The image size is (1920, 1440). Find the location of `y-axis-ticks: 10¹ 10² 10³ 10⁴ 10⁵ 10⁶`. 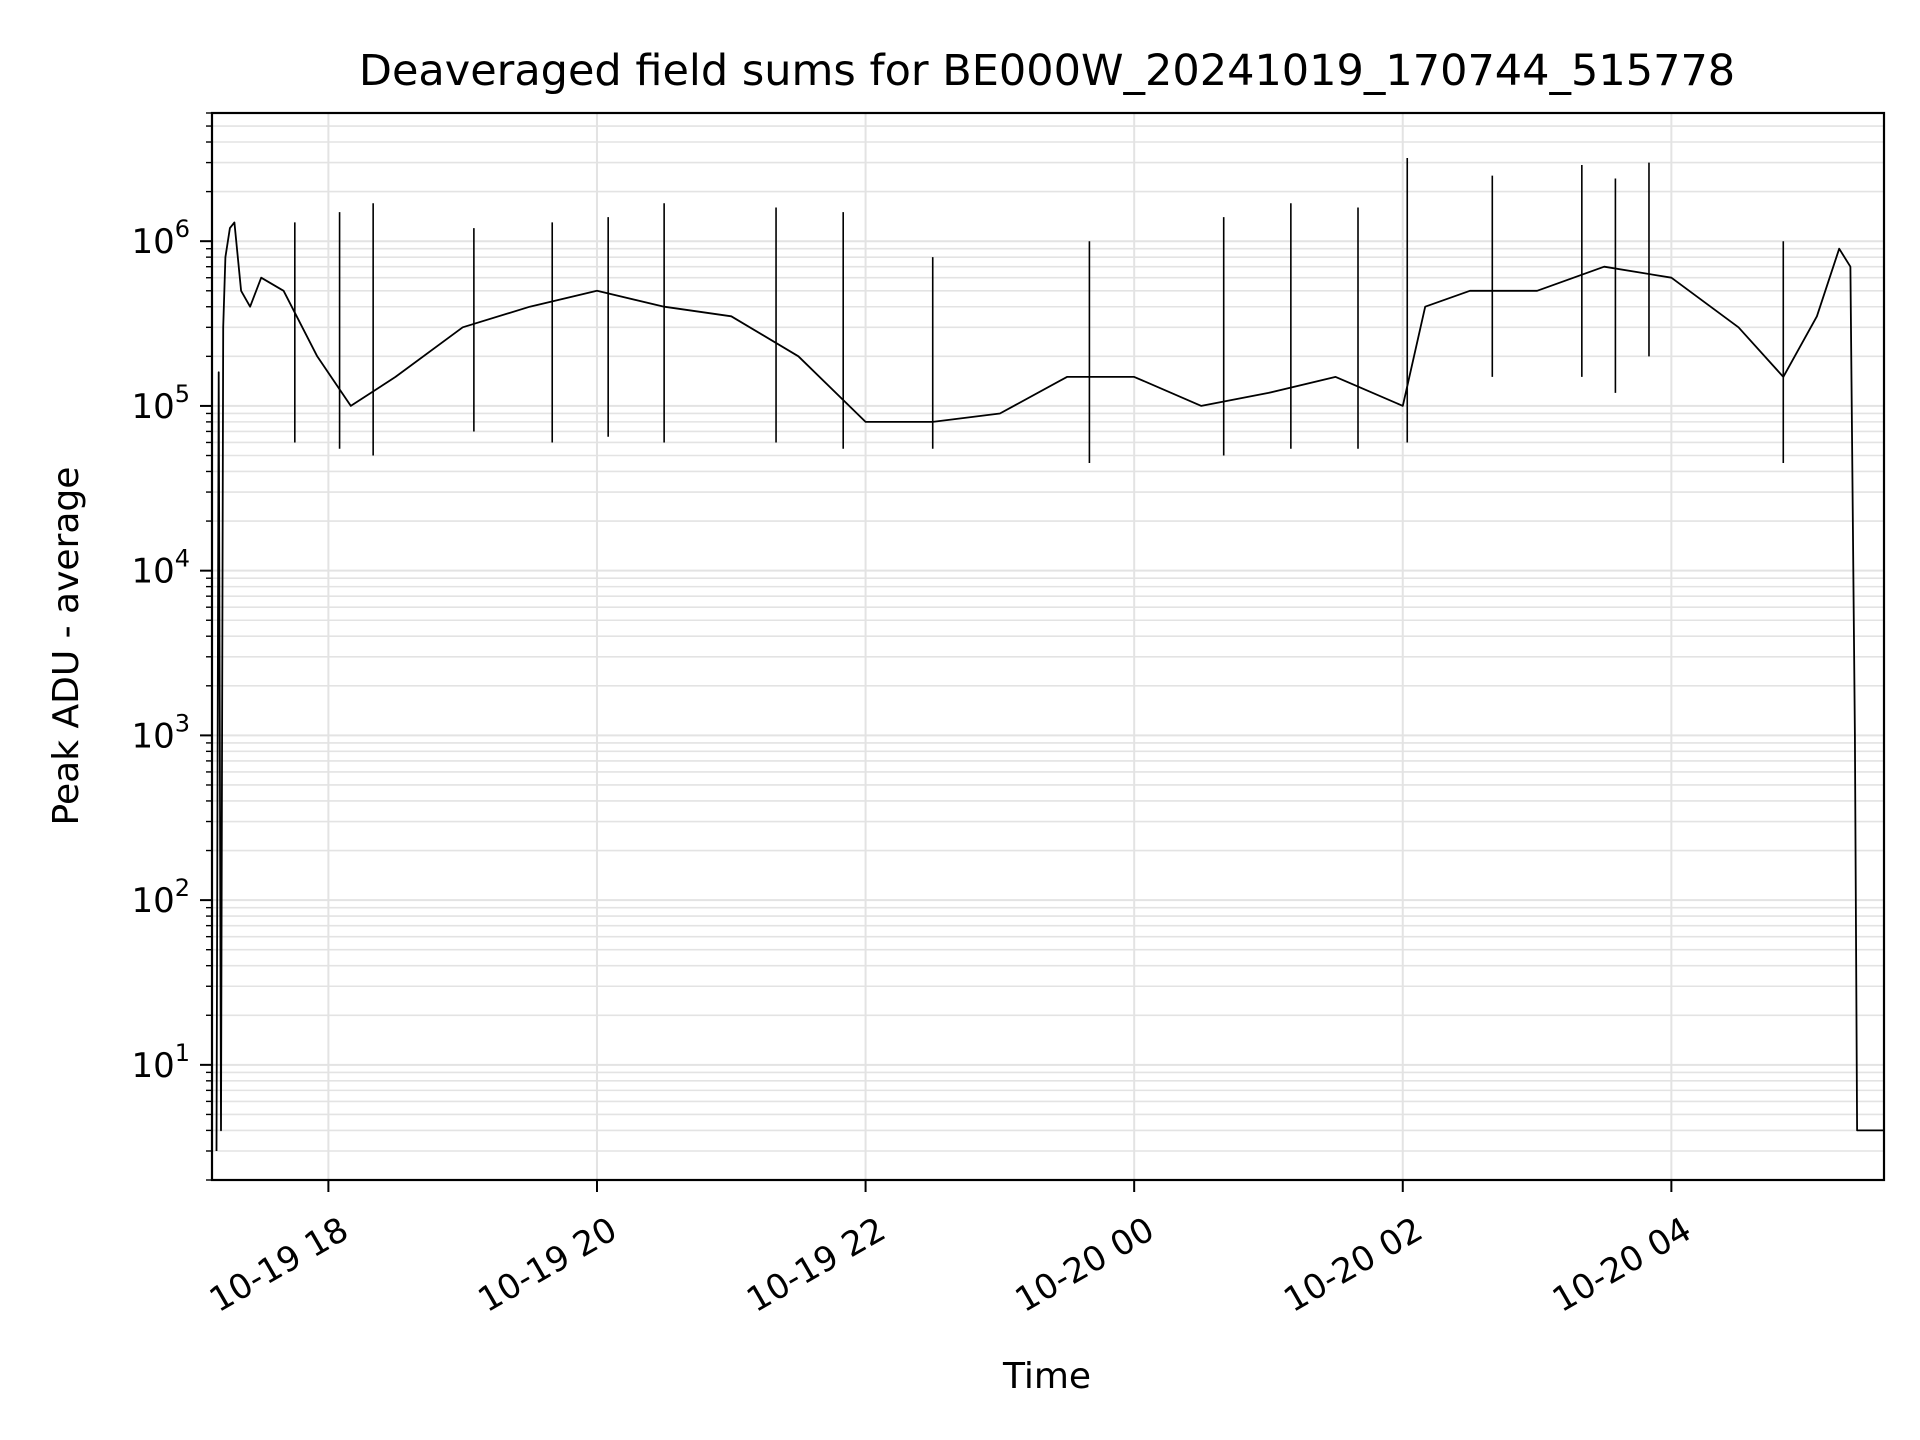

y-axis-ticks: 10¹ 10² 10³ 10⁴ 10⁵ 10⁶ is located at coordinates (171, 646).